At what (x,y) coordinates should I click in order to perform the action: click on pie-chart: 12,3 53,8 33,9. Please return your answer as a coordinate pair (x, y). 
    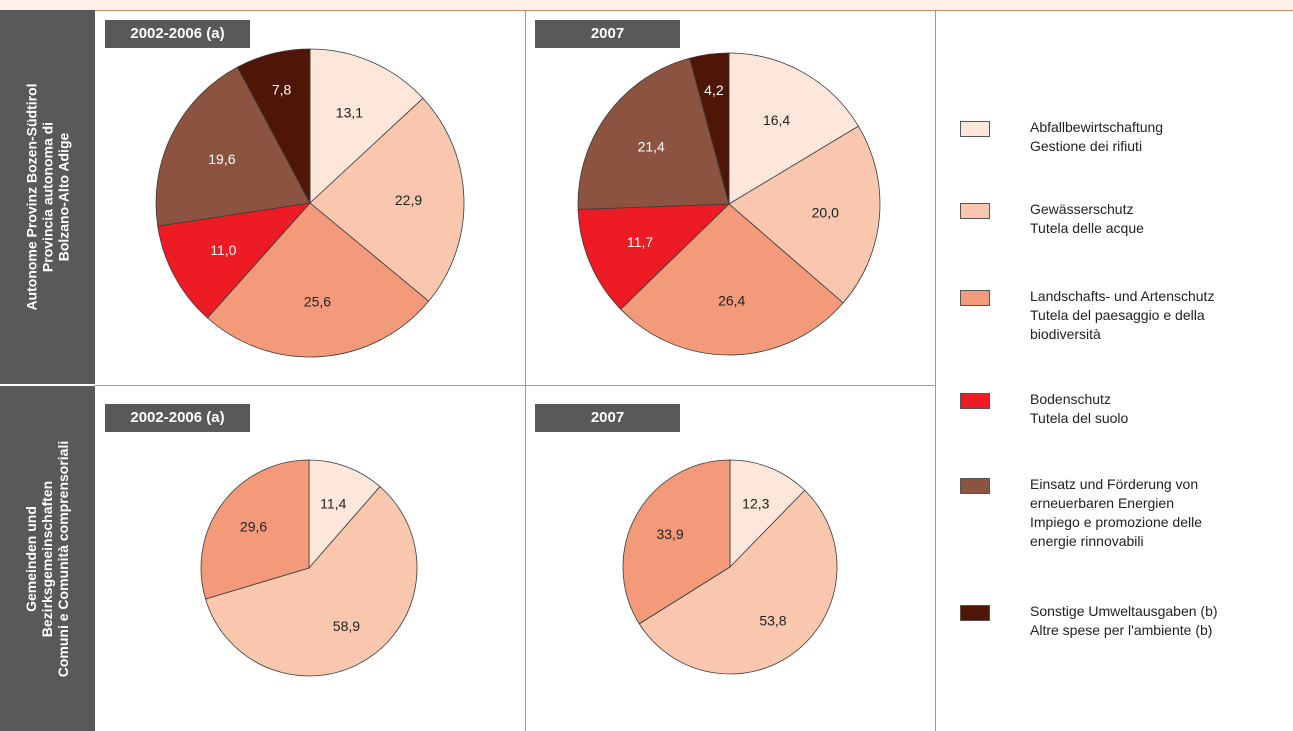
    Looking at the image, I should click on (730, 567).